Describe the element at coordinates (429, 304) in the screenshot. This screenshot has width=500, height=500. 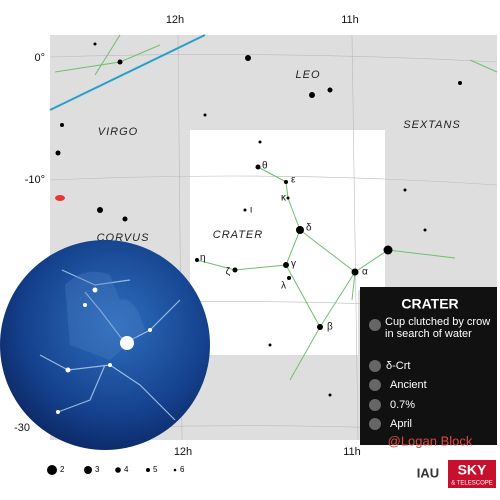
I see `panel-title: CRATER` at that location.